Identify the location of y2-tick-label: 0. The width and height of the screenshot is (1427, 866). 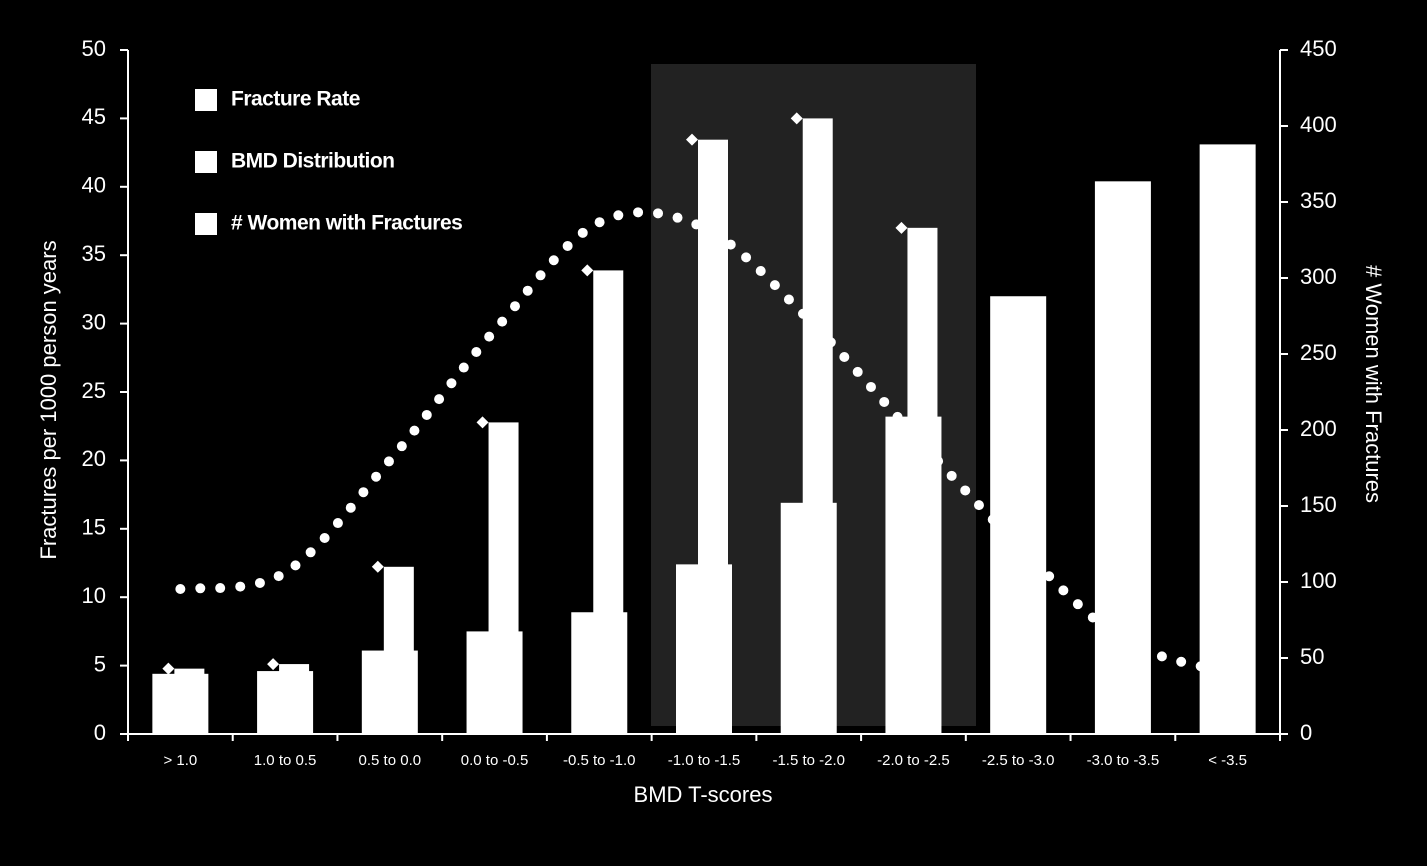
(1306, 732).